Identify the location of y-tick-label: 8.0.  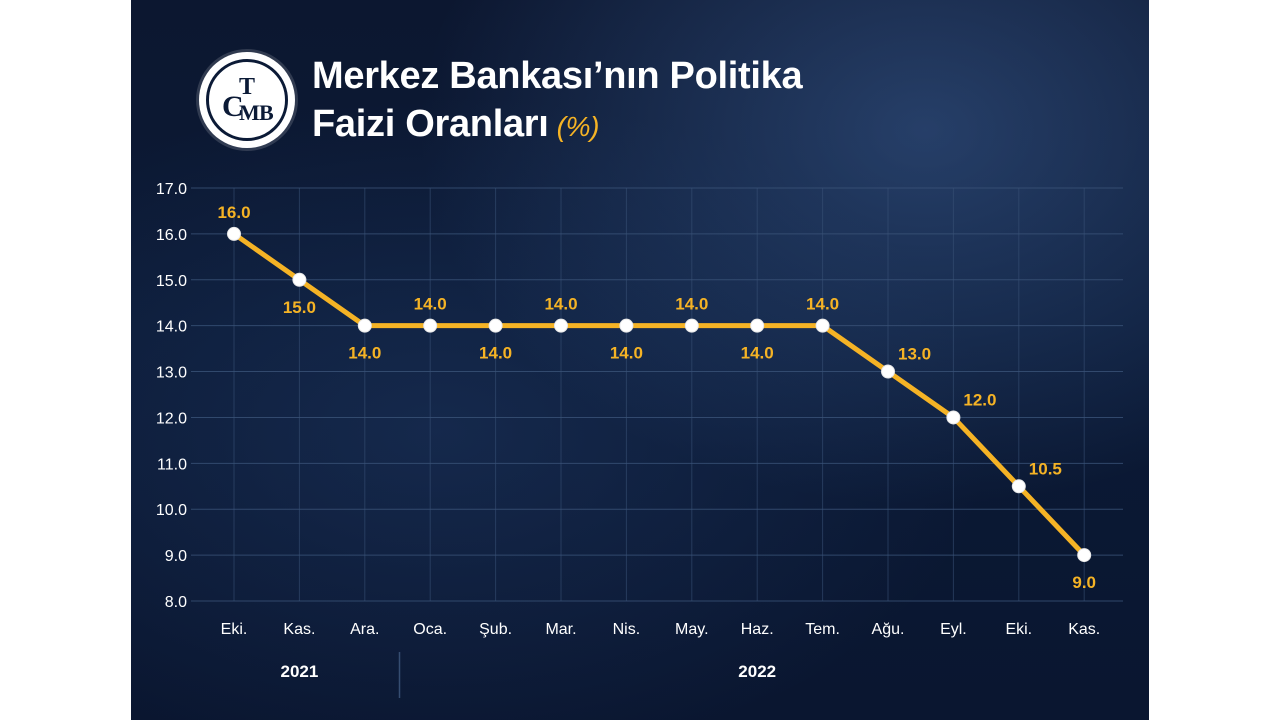
(176, 602).